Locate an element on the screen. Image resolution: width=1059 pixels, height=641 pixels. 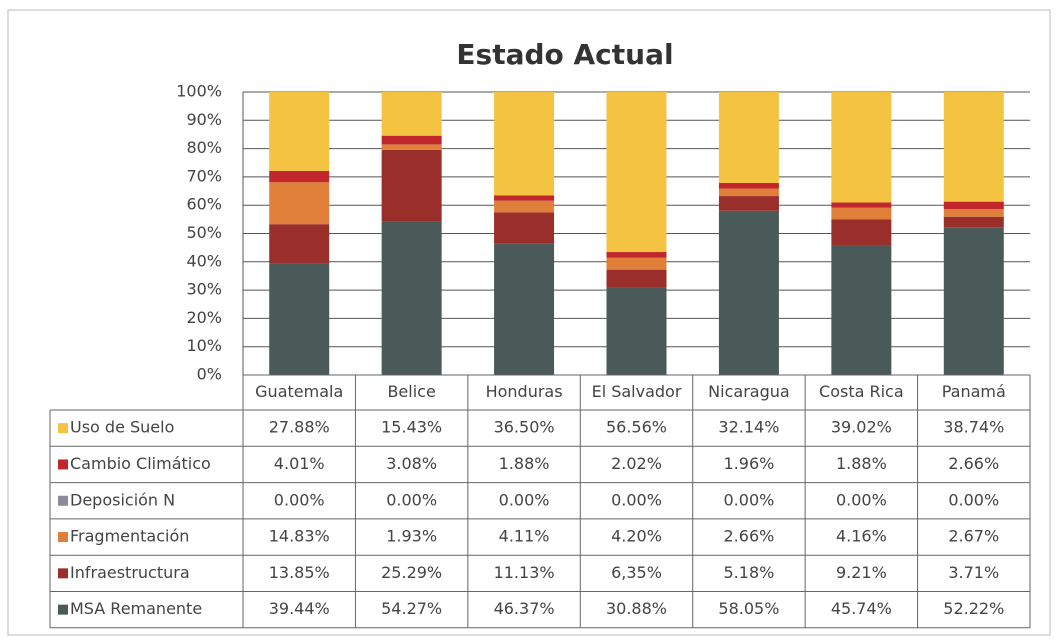
value-label: 14.83% is located at coordinates (299, 536).